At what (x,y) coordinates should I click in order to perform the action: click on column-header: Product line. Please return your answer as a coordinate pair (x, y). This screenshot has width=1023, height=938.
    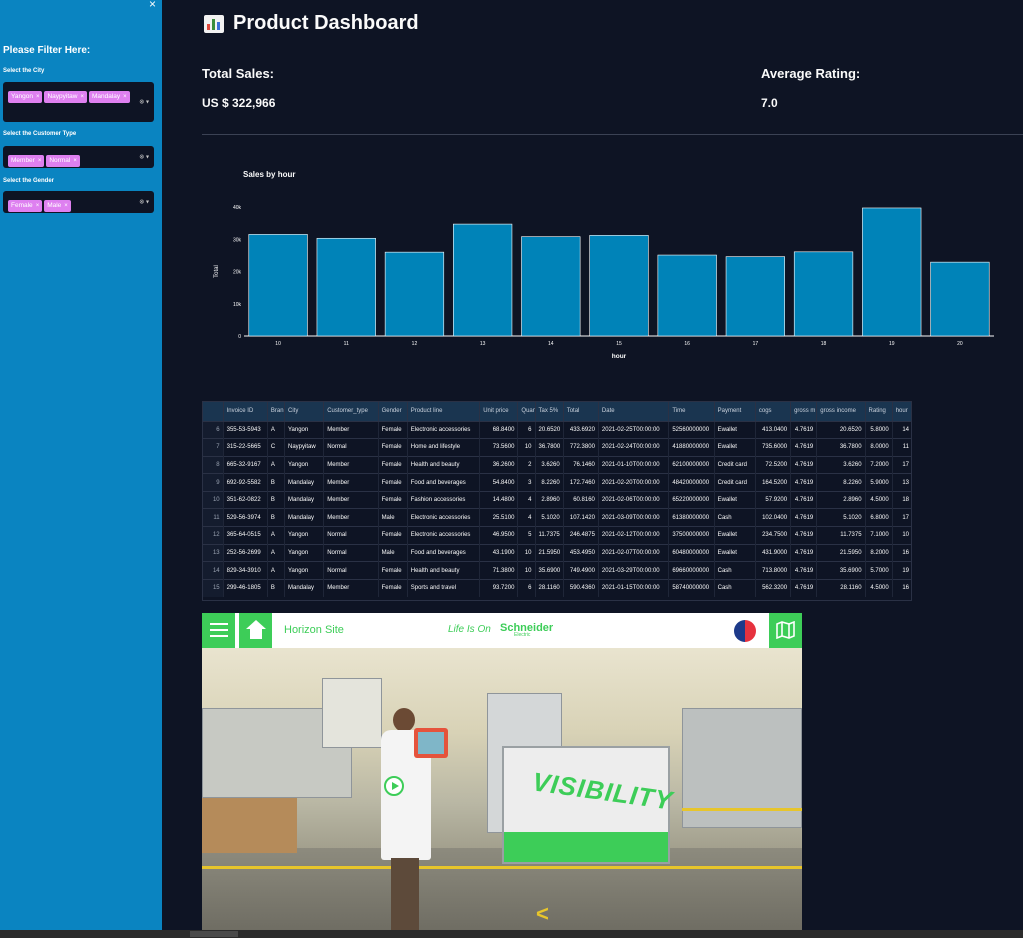
    Looking at the image, I should click on (444, 411).